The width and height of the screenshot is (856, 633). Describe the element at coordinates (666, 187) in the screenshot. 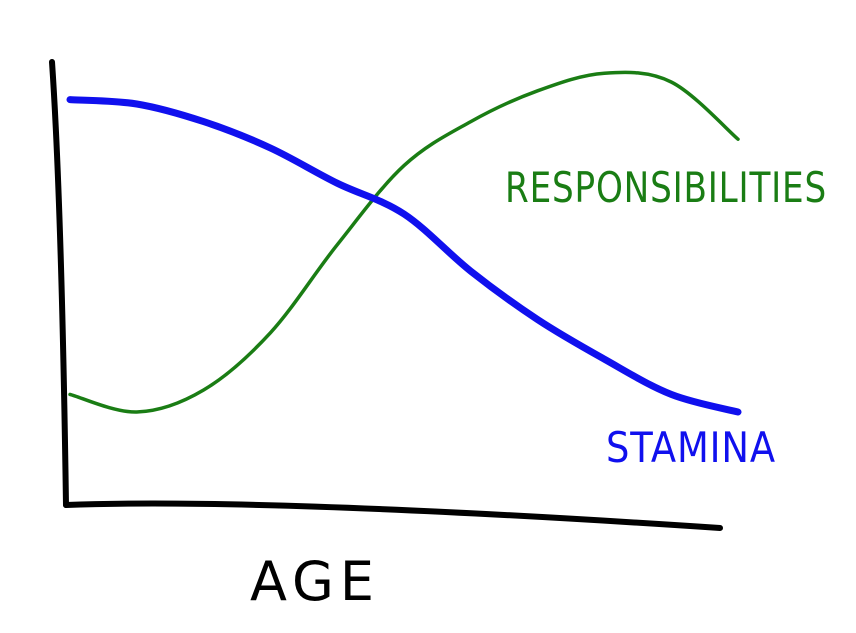

I see `series-label-responsibilities: RESPONSIBILITIES` at that location.